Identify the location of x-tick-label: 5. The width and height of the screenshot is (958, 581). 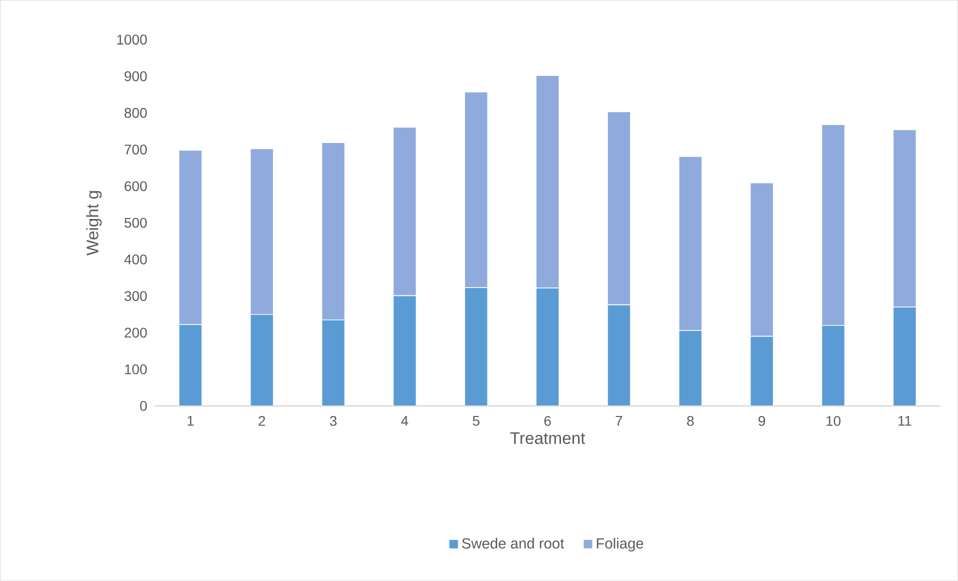
(476, 421).